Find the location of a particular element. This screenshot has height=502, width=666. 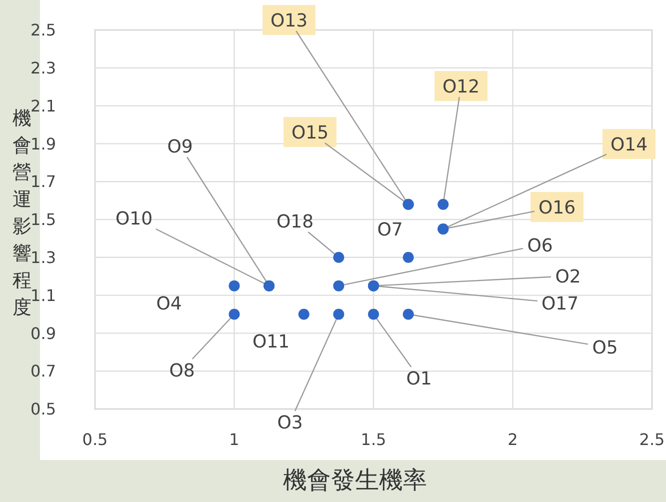

y-tick-label: 0.7 is located at coordinates (43, 371).